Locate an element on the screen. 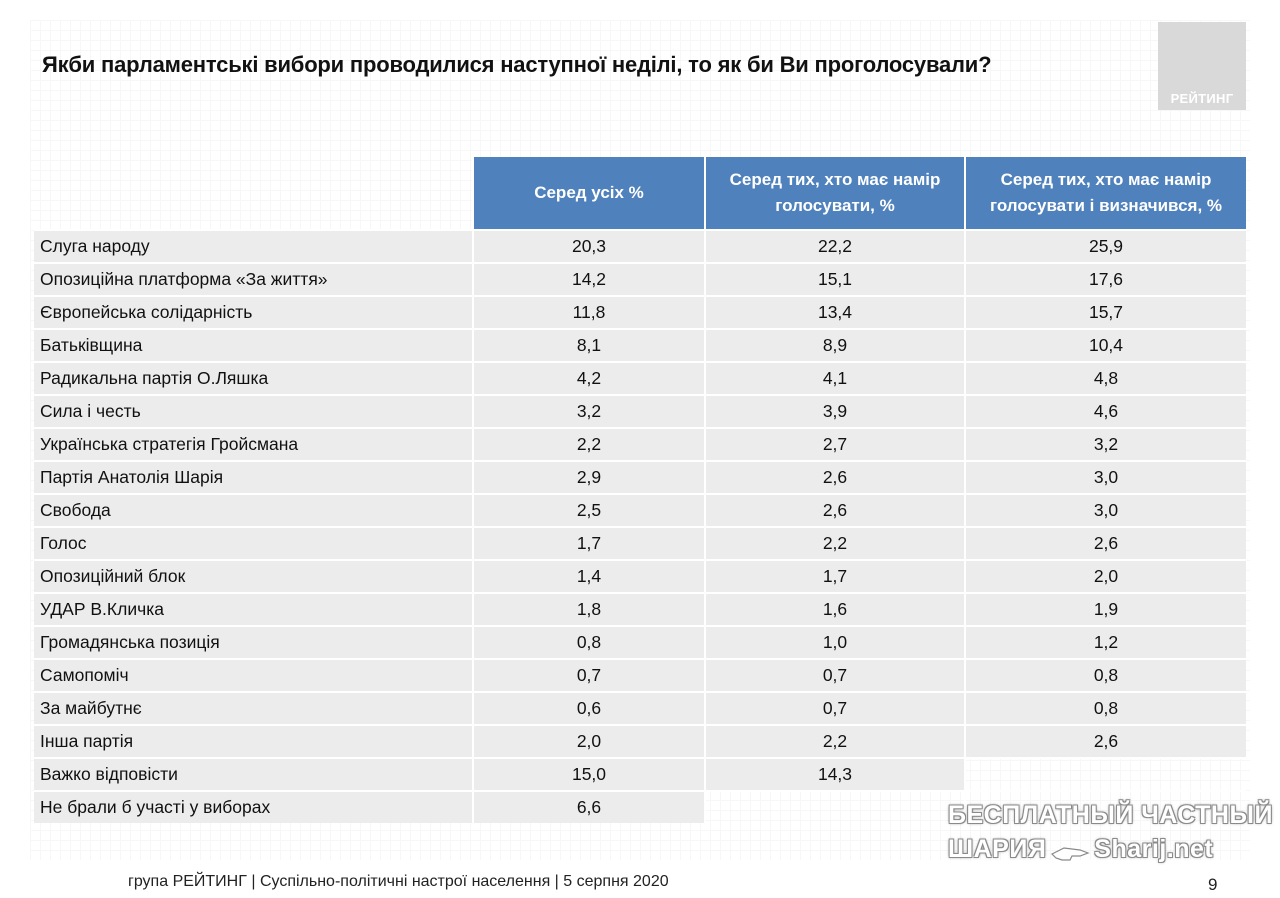 This screenshot has height=898, width=1280. watermark: БЕСПЛАТНЫЙ ЧАСТНЫЙ ШАРИЯ Sharij.net is located at coordinates (1110, 832).